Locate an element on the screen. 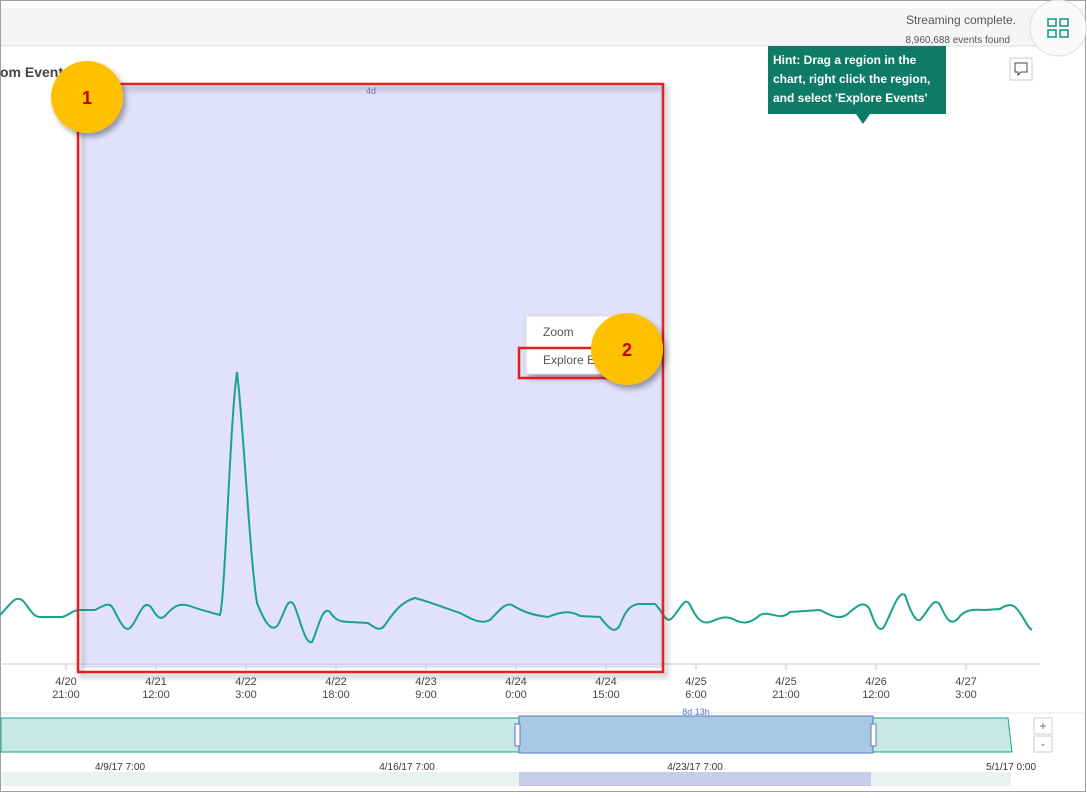 This screenshot has height=798, width=1087. zoom-out-label: - is located at coordinates (1043, 744).